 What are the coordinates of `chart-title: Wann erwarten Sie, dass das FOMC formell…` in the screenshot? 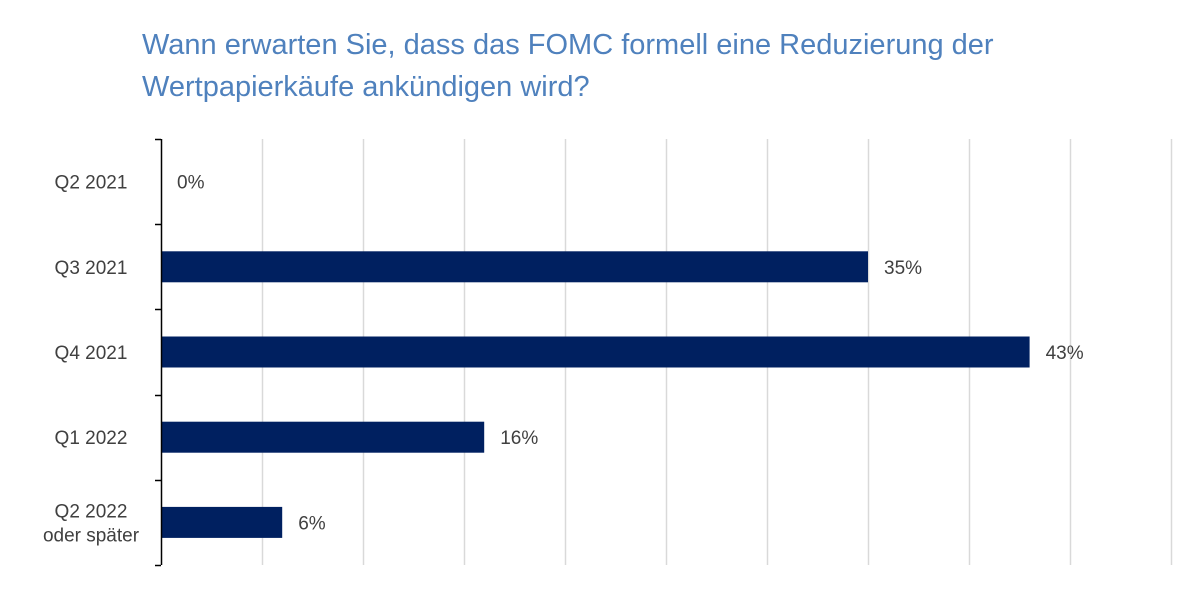 It's located at (568, 66).